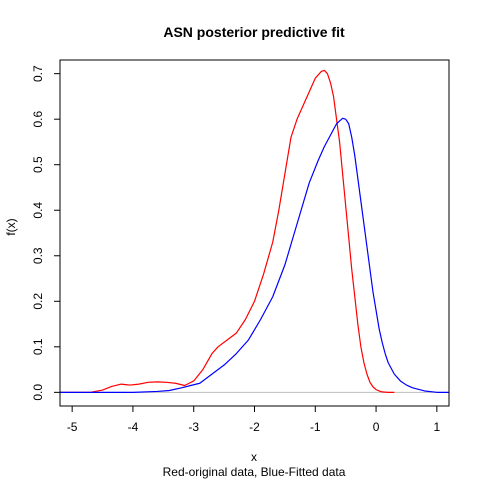  What do you see at coordinates (38, 119) in the screenshot?
I see `y-tick-label: 0.6` at bounding box center [38, 119].